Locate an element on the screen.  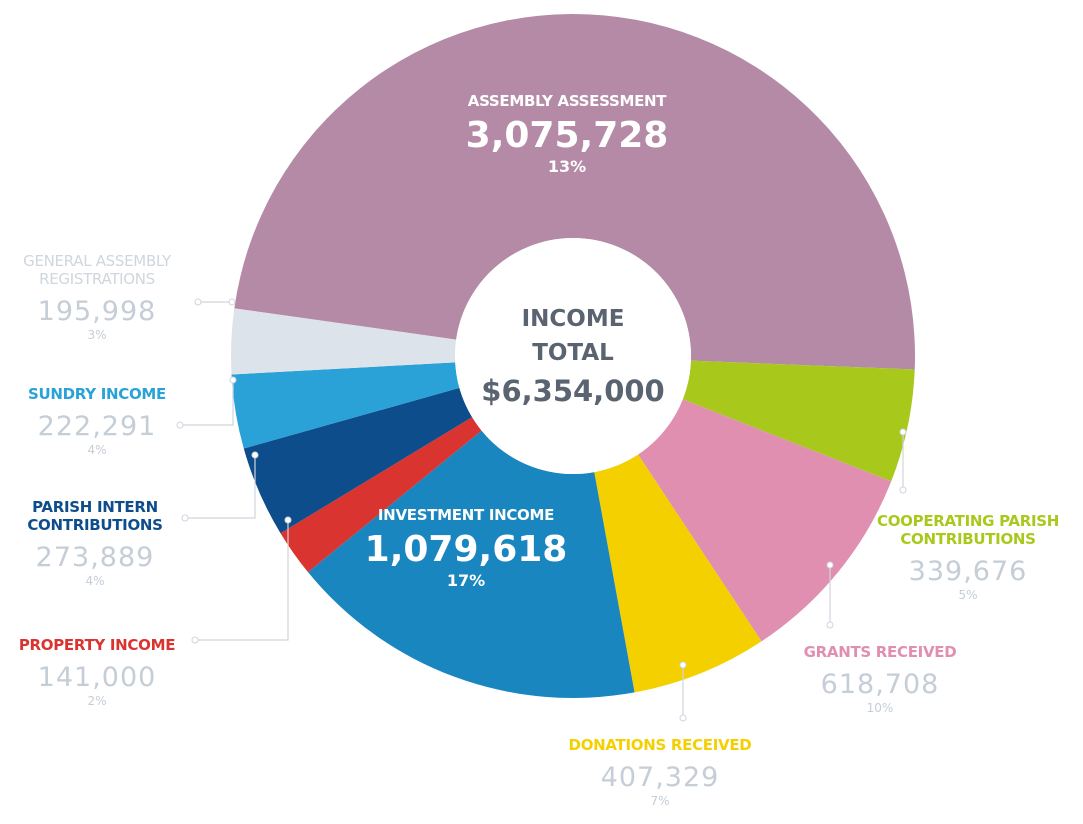
category-label: INVESTMENT INCOME is located at coordinates (466, 515).